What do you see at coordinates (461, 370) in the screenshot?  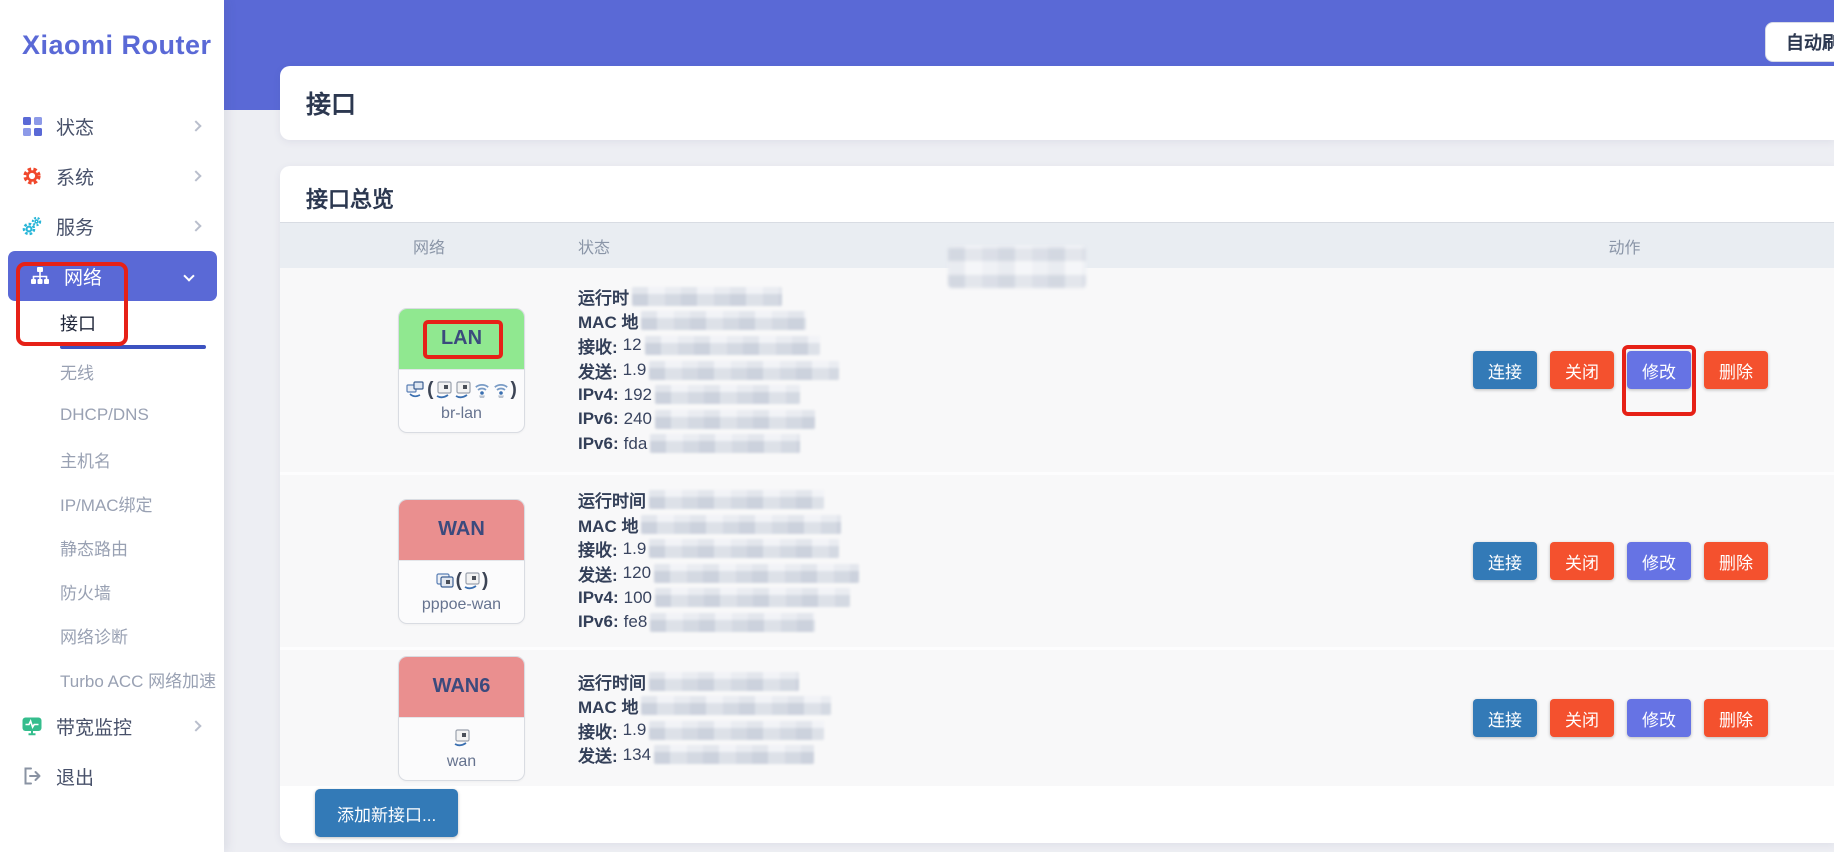 I see `interface-box-lan: LAN ( )` at bounding box center [461, 370].